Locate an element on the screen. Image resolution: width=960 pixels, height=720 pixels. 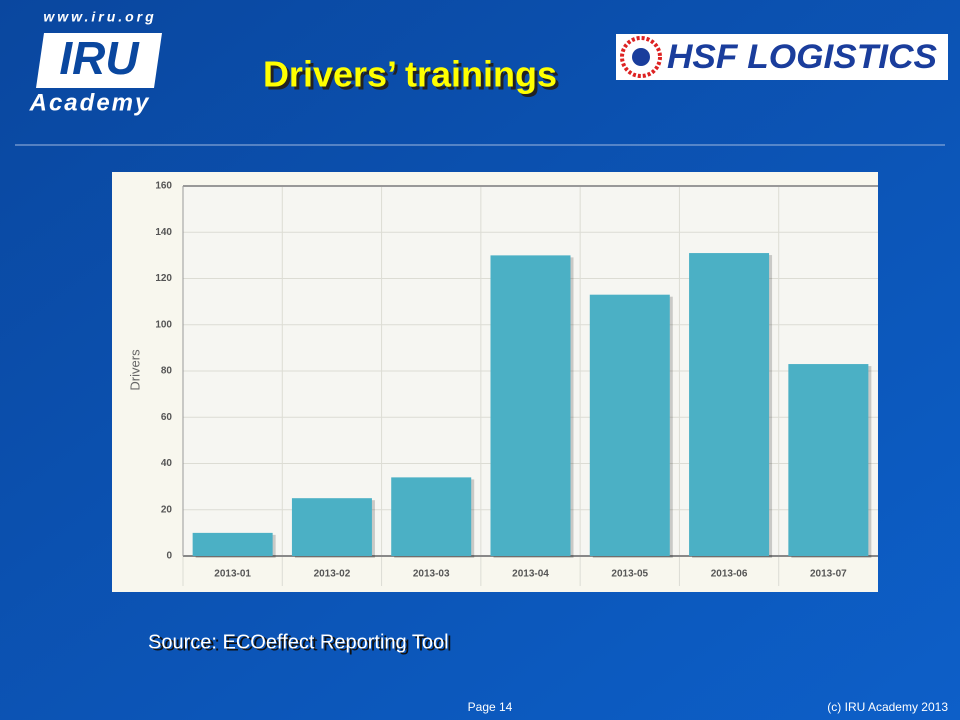
y-tick-label: 20 is located at coordinates (167, 509).